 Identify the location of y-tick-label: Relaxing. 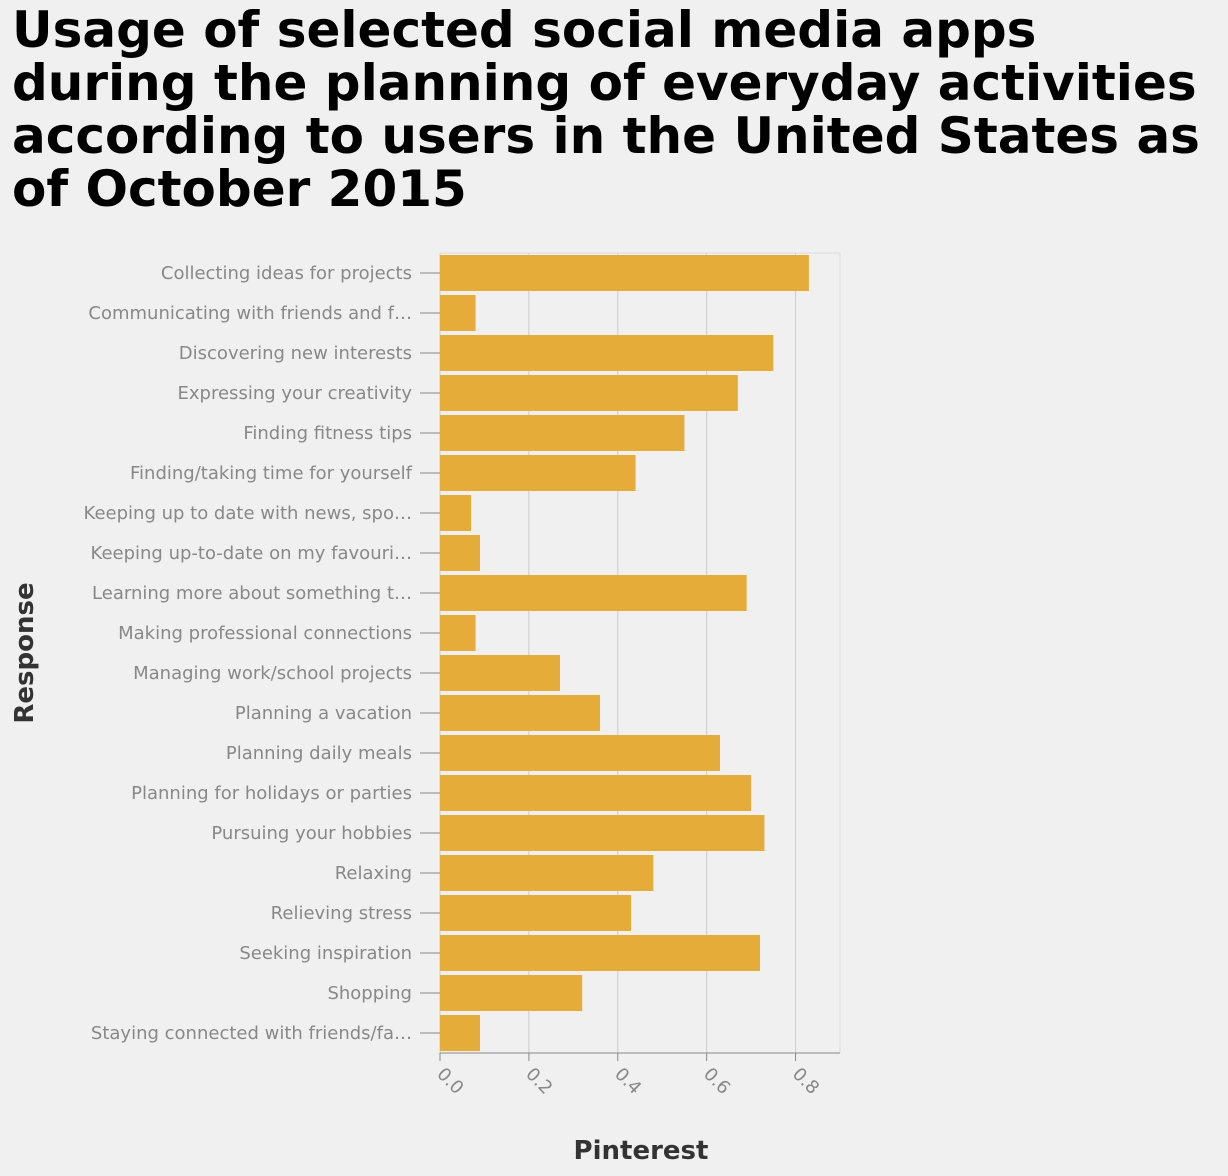
(373, 873).